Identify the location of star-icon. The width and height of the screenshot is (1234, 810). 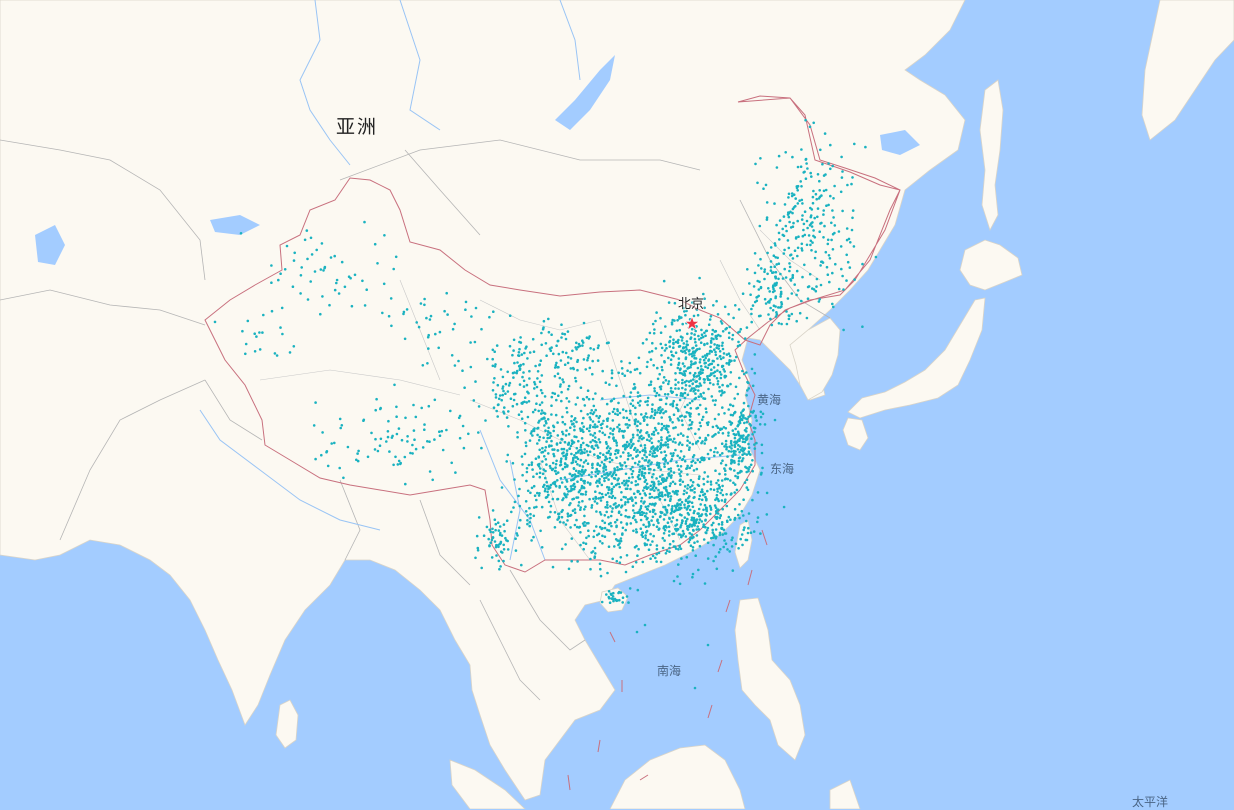
(692, 323).